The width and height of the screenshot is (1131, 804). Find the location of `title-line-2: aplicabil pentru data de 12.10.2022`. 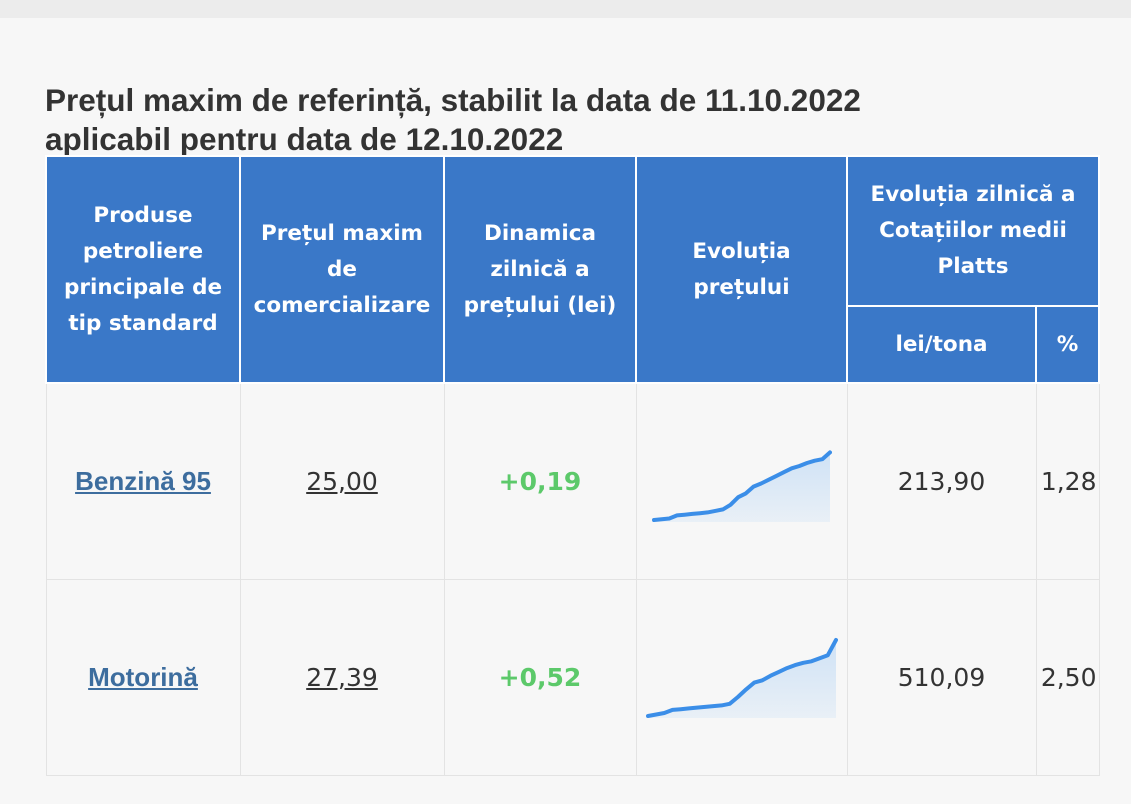

title-line-2: aplicabil pentru data de 12.10.2022 is located at coordinates (304, 139).